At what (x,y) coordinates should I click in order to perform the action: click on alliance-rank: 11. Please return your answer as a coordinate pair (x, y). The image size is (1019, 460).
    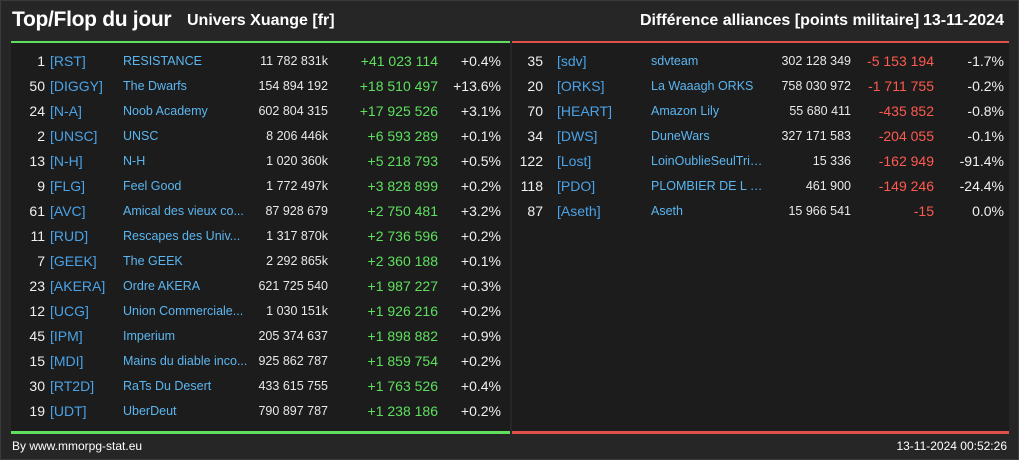
    Looking at the image, I should click on (37, 236).